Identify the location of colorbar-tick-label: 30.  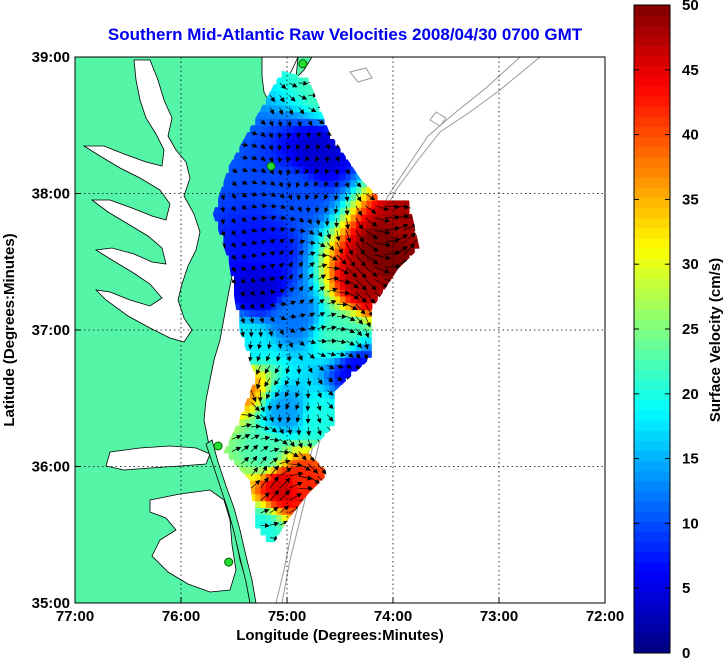
(690, 264).